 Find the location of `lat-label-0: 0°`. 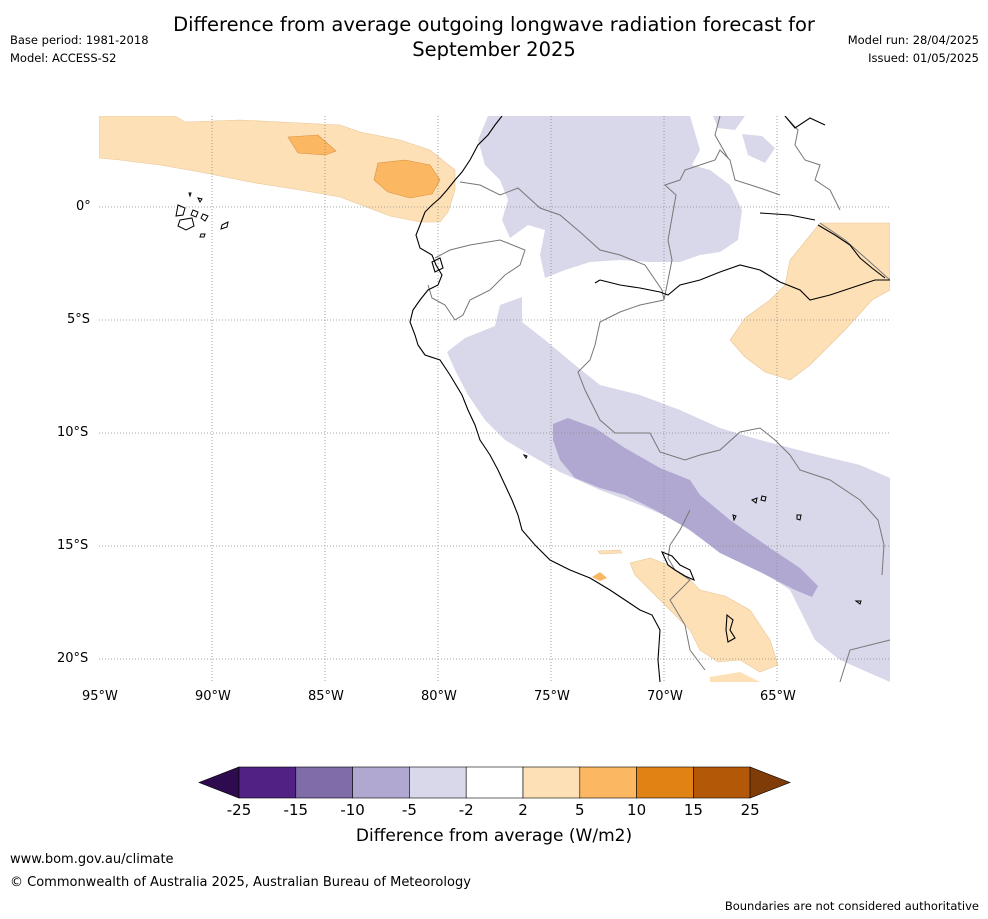

lat-label-0: 0° is located at coordinates (83, 206).